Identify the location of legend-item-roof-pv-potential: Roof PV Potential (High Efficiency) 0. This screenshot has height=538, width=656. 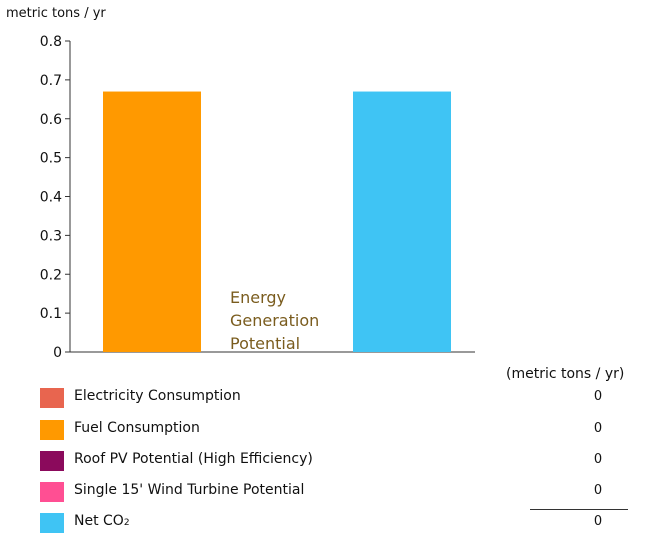
(340, 461).